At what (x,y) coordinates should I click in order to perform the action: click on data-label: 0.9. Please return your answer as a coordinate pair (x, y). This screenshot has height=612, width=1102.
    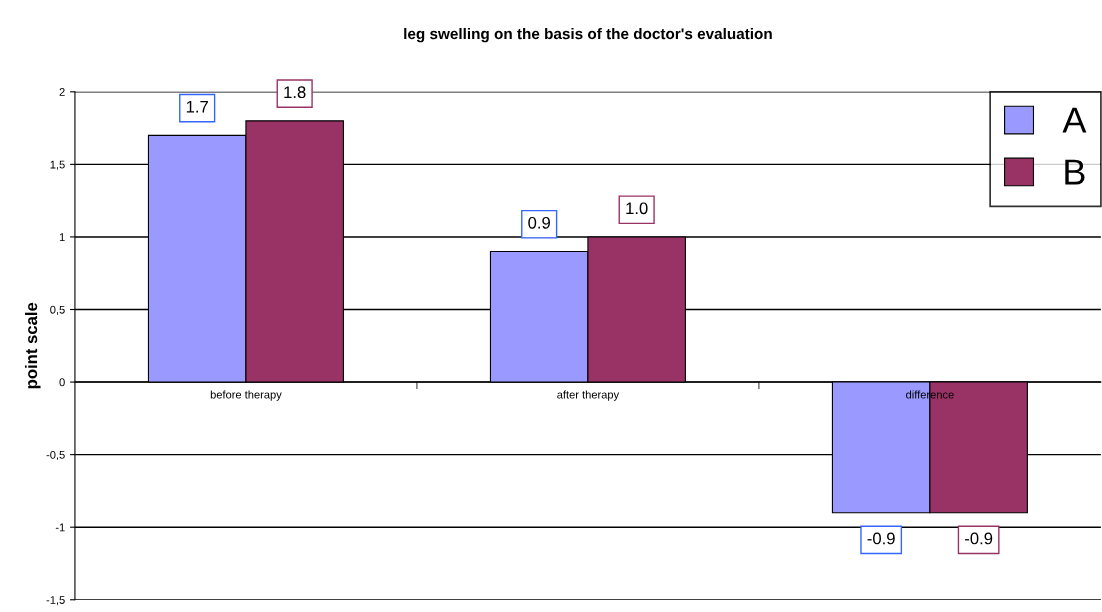
    Looking at the image, I should click on (539, 222).